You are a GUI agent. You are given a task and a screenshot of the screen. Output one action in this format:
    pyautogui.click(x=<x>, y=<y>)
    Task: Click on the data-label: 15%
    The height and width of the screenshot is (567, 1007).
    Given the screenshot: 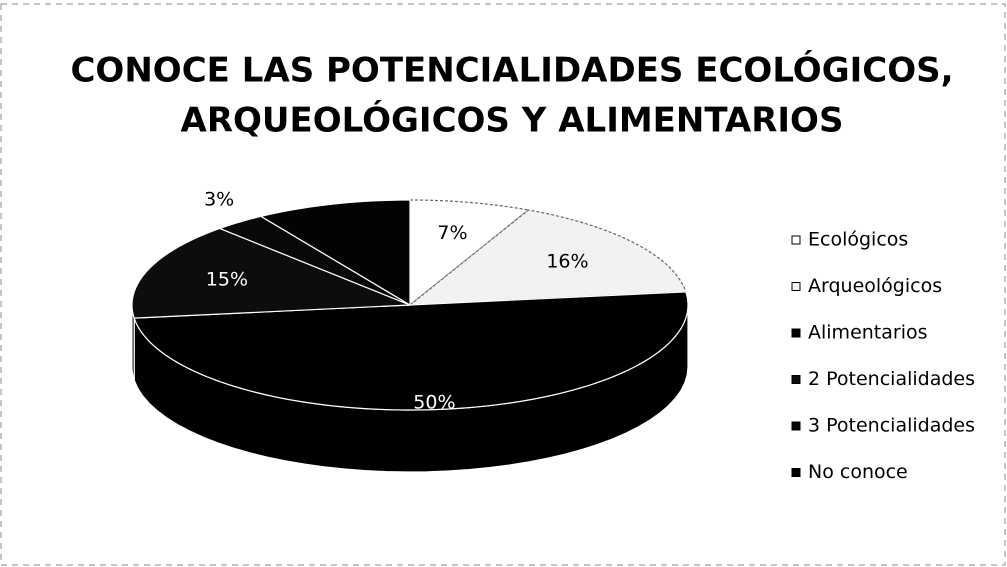 What is the action you would take?
    pyautogui.click(x=227, y=280)
    